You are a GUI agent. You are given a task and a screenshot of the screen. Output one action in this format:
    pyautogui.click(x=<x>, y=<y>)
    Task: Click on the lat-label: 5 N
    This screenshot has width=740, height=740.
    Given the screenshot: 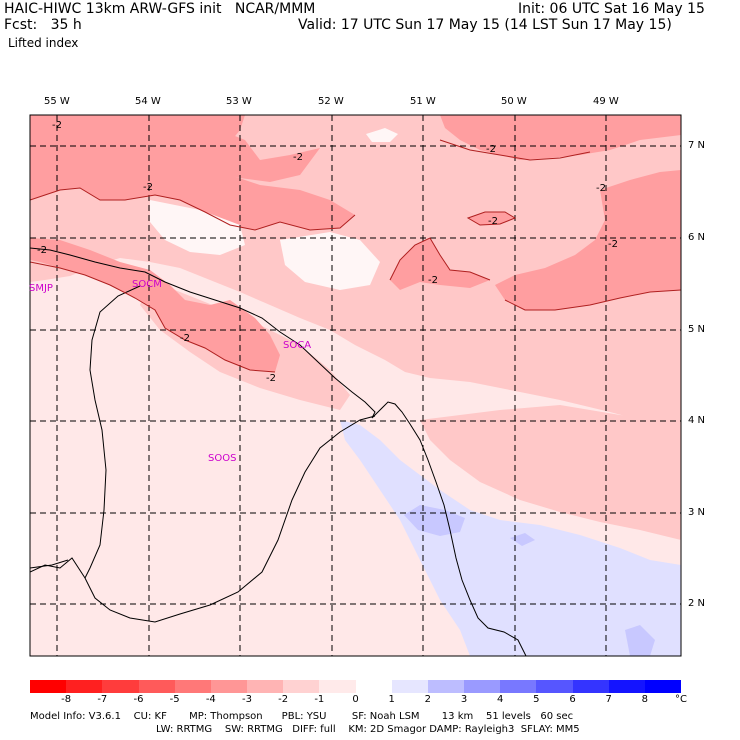 What is the action you would take?
    pyautogui.click(x=697, y=329)
    